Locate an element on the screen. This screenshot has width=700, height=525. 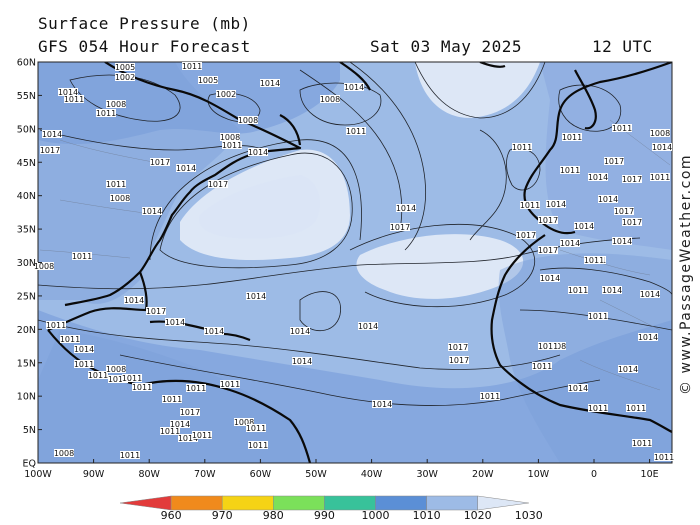
coast-south-america is located at coordinates (225, 421).